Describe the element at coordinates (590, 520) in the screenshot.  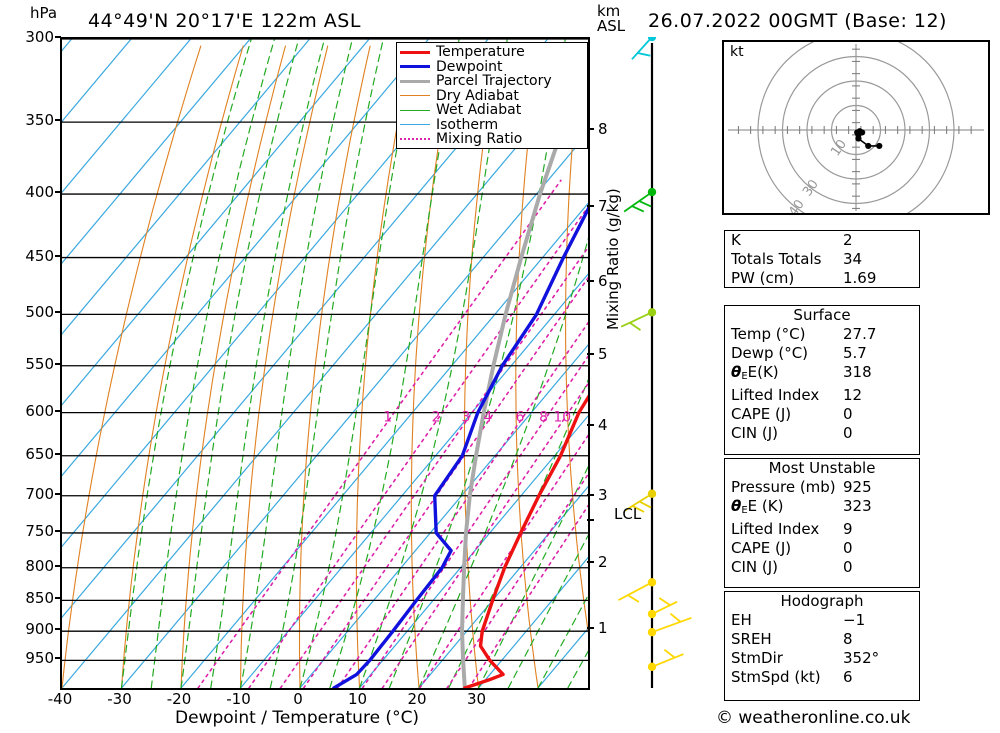
I see `lcl-tick-mark` at that location.